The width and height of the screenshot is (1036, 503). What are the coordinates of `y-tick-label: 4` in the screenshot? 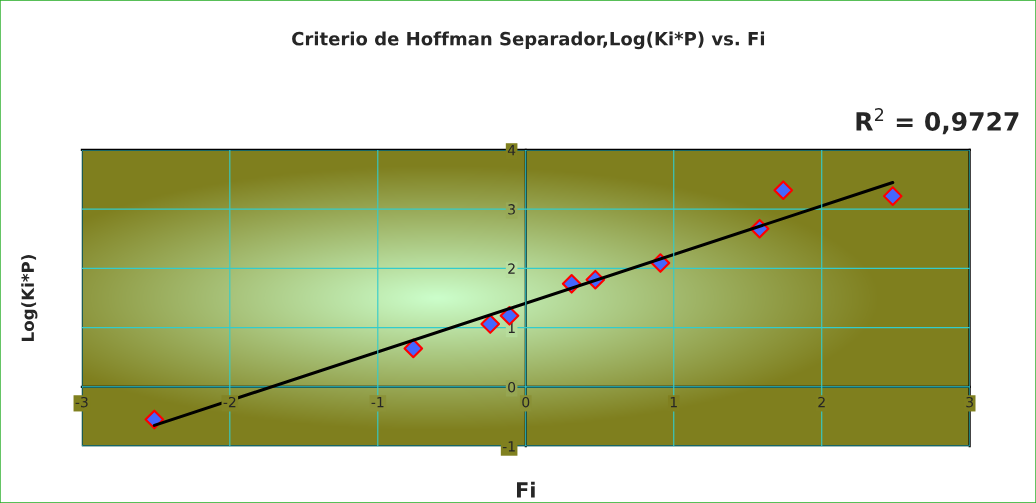 It's located at (511, 150).